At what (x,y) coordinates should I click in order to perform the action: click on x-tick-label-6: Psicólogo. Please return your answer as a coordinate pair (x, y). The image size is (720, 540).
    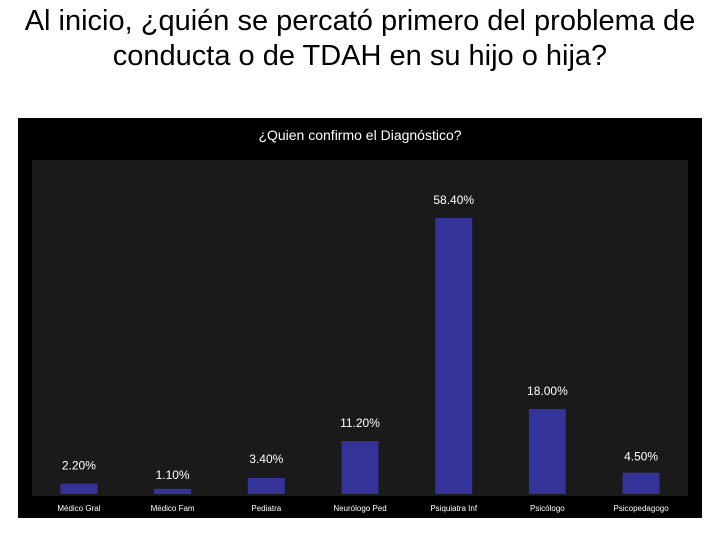
    Looking at the image, I should click on (547, 508).